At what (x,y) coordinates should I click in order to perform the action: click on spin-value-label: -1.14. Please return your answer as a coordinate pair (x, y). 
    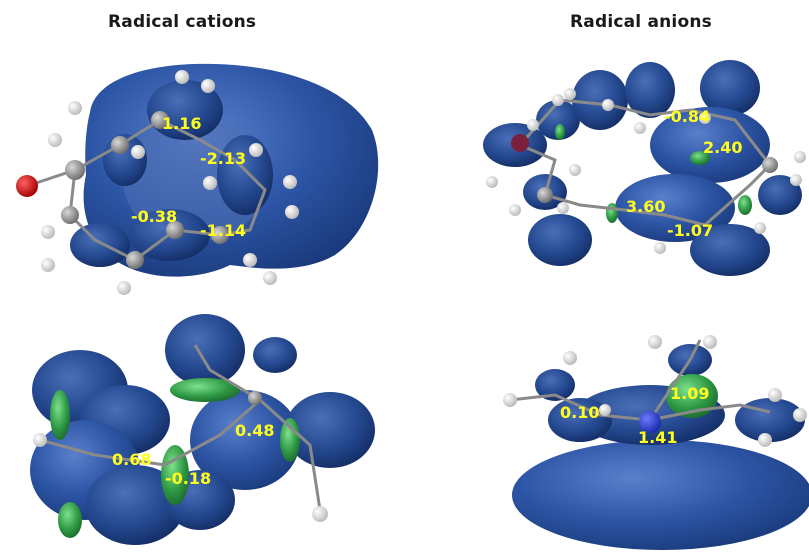
    Looking at the image, I should click on (223, 230).